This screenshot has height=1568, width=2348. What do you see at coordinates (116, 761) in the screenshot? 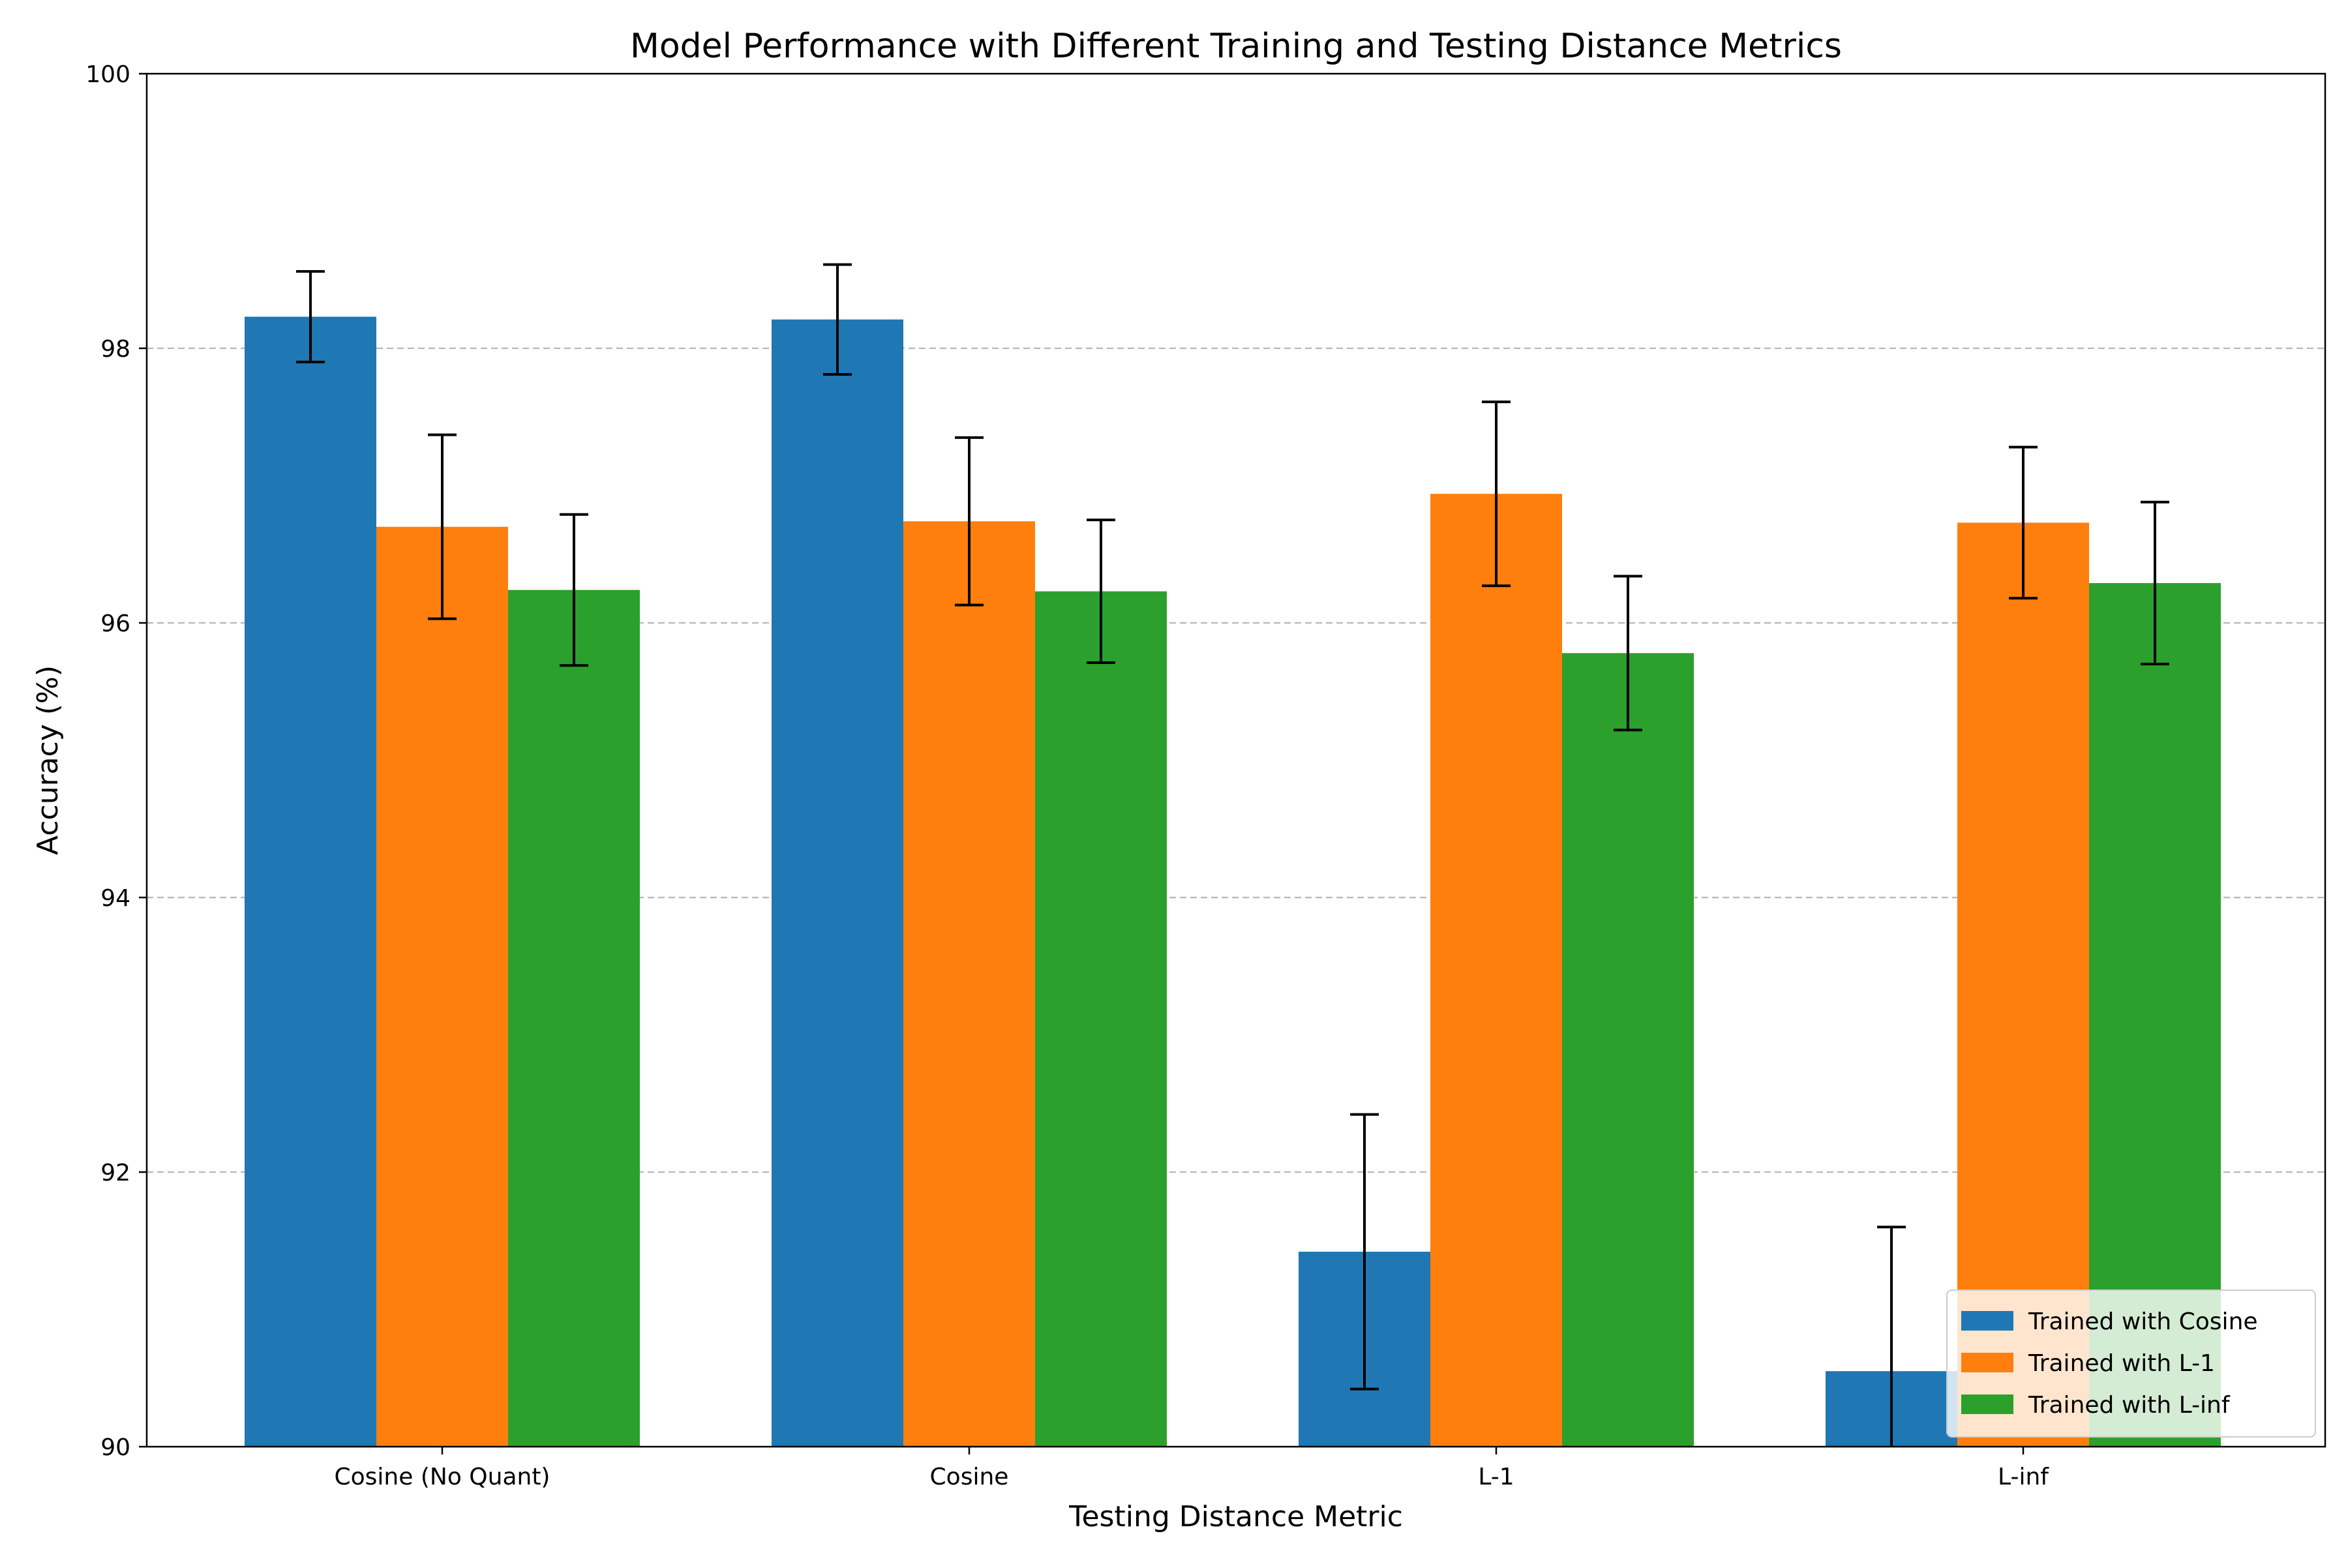
I see `y-axis: 90 92 94 96 98 100` at bounding box center [116, 761].